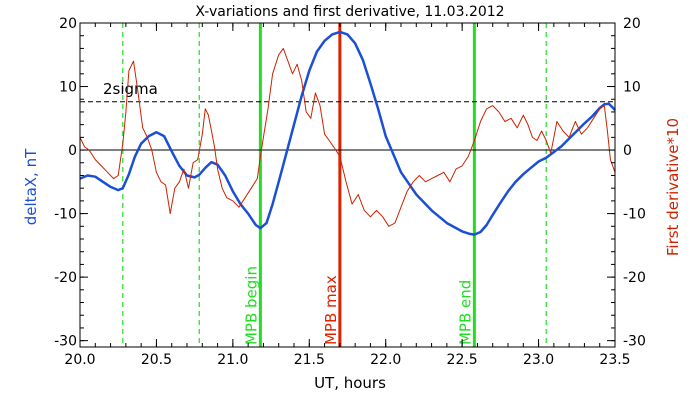  Describe the element at coordinates (65, 278) in the screenshot. I see `y-tick-label-left: -20` at that location.